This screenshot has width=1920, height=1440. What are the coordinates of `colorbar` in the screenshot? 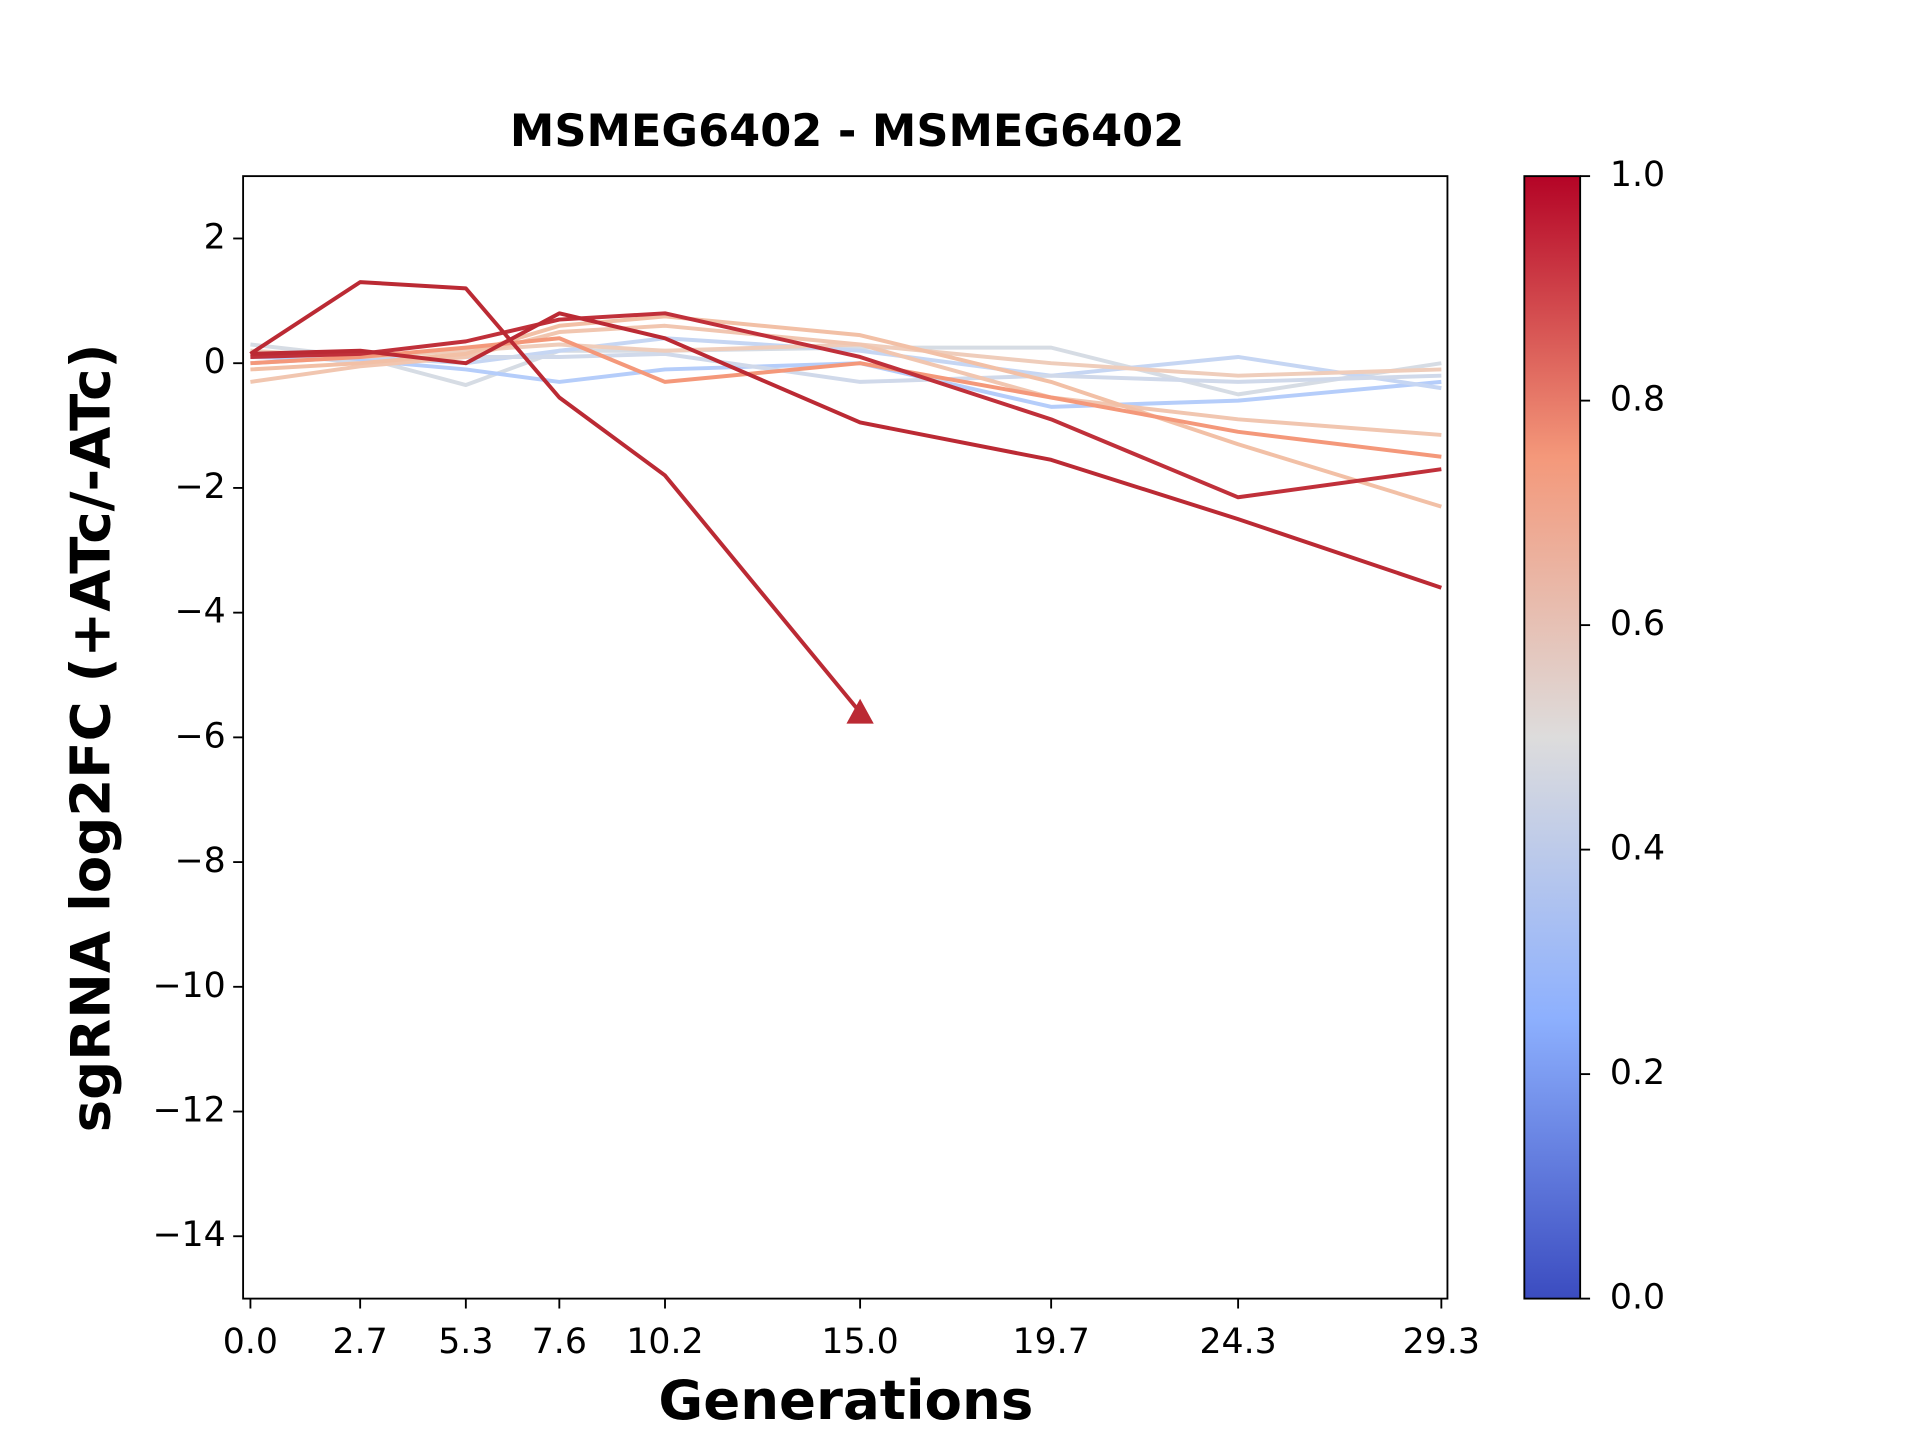 It's located at (1552, 737).